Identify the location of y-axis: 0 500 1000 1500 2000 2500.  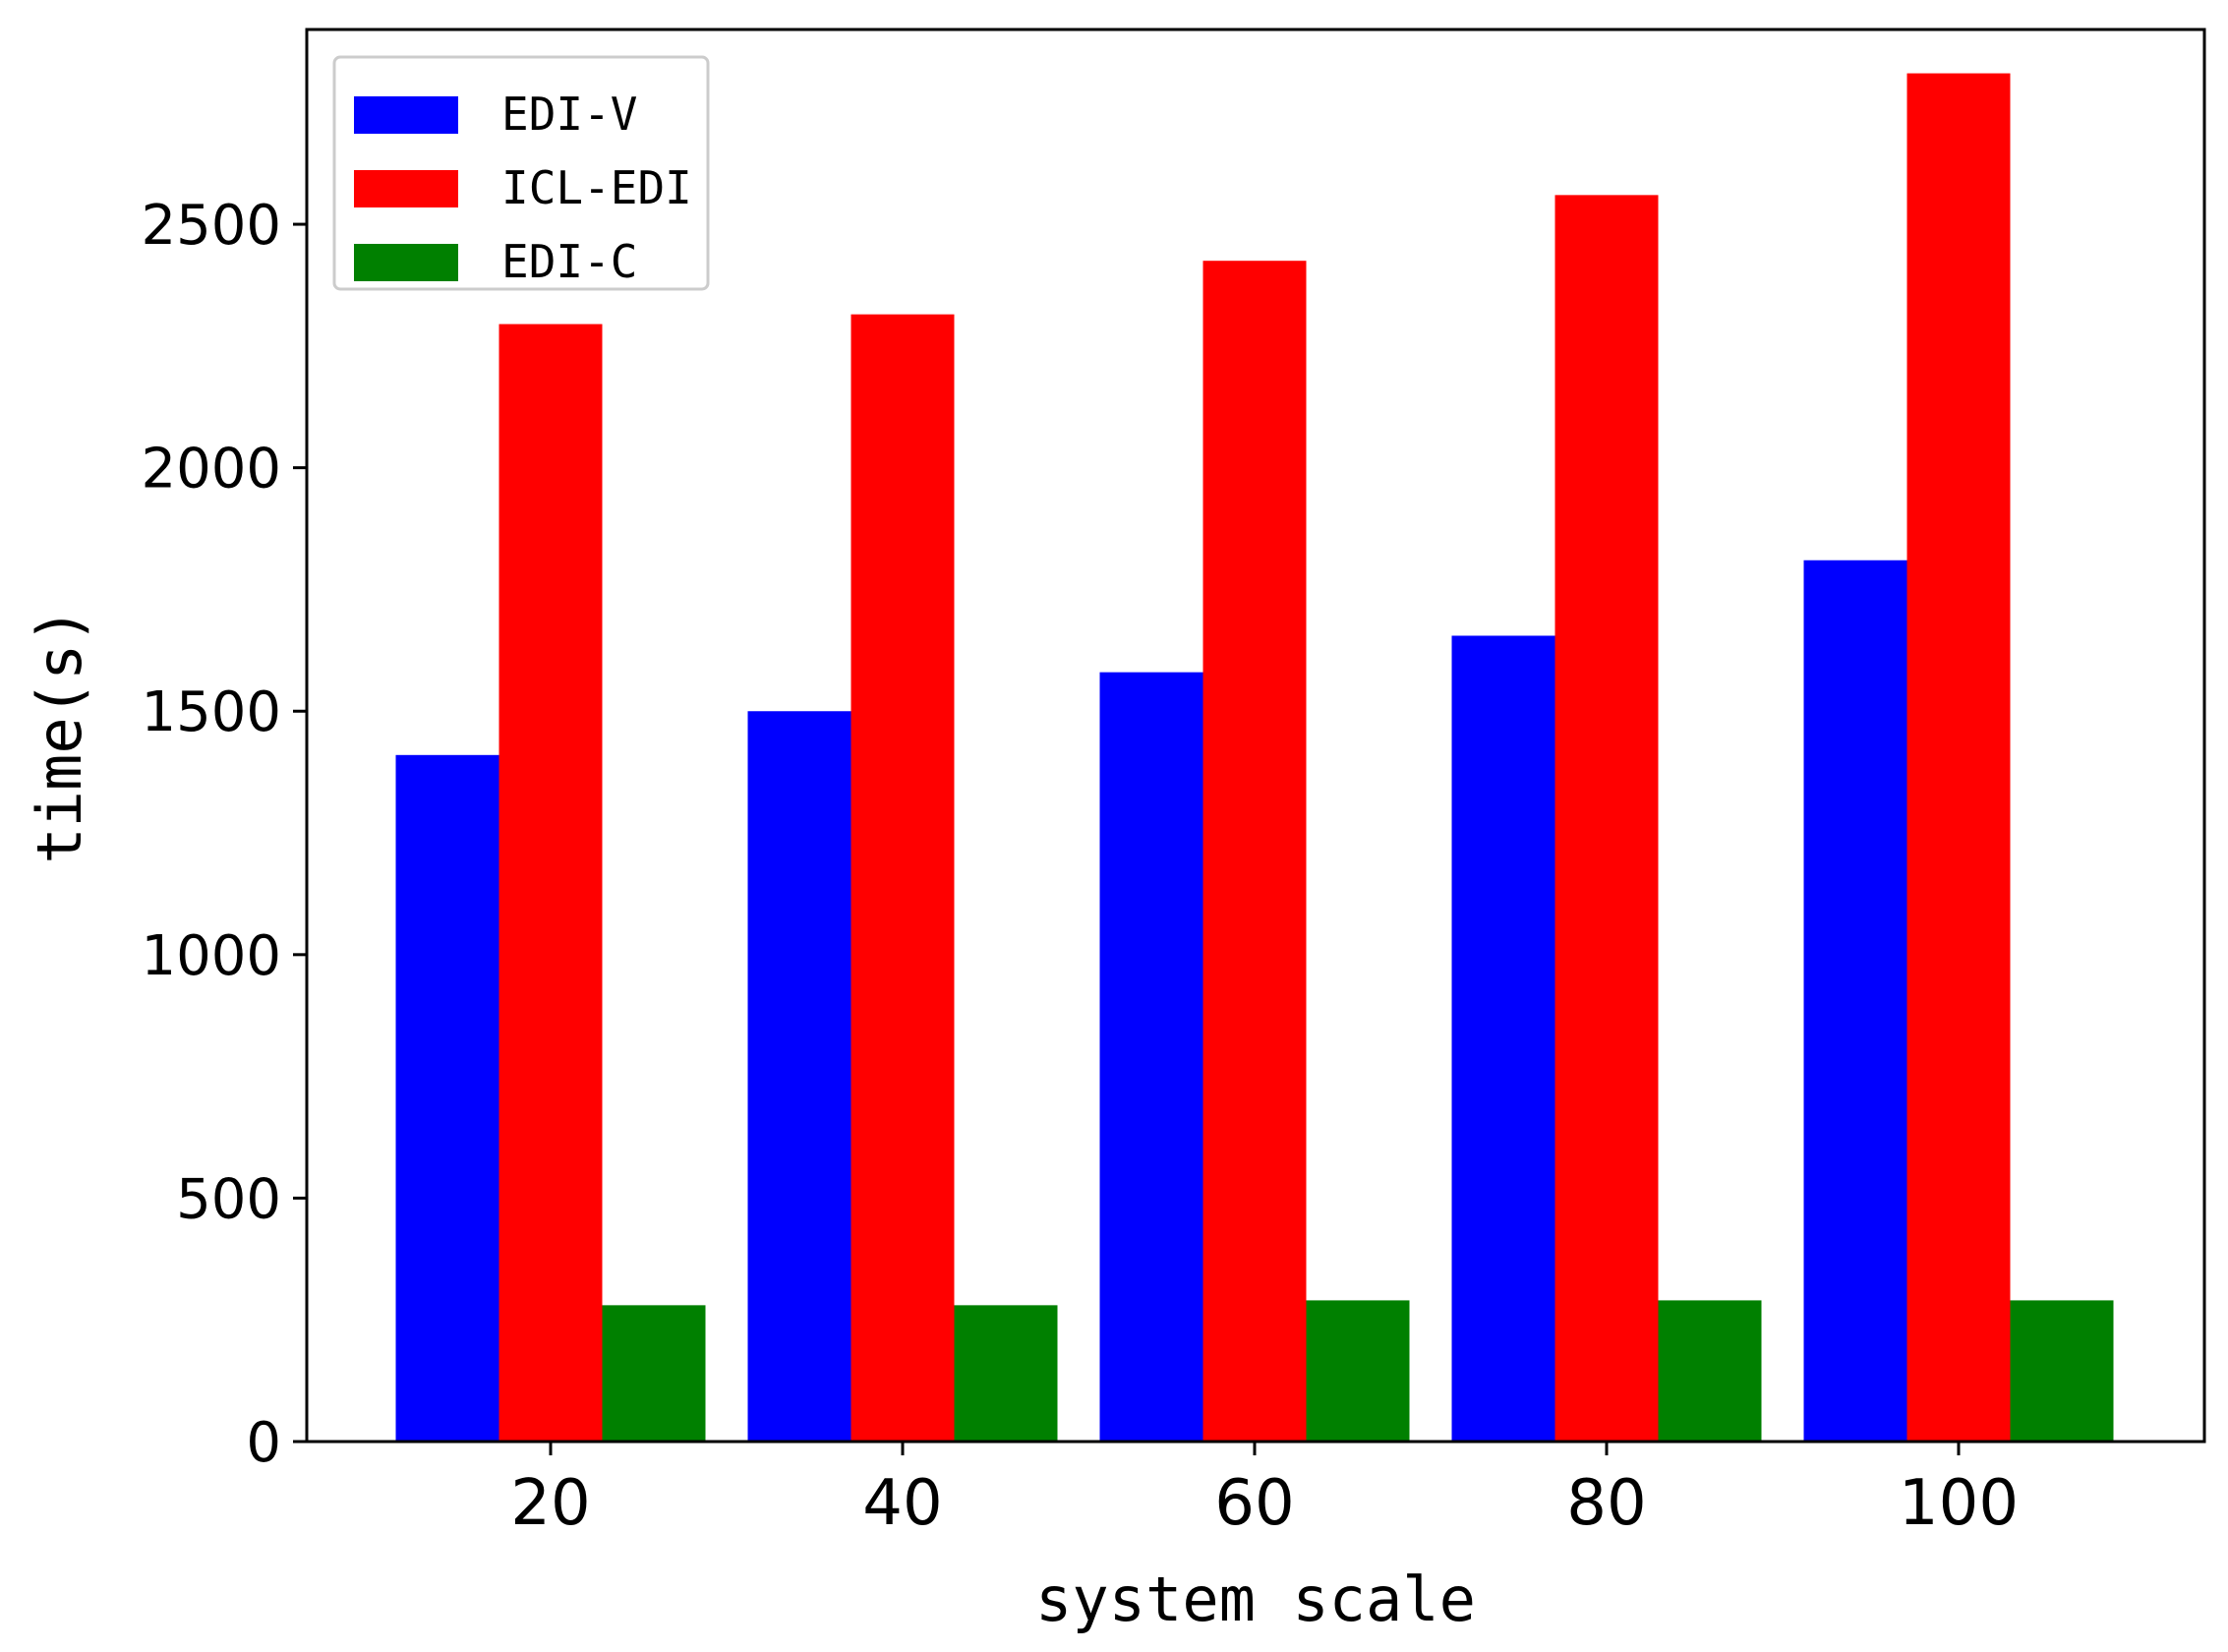
(224, 834).